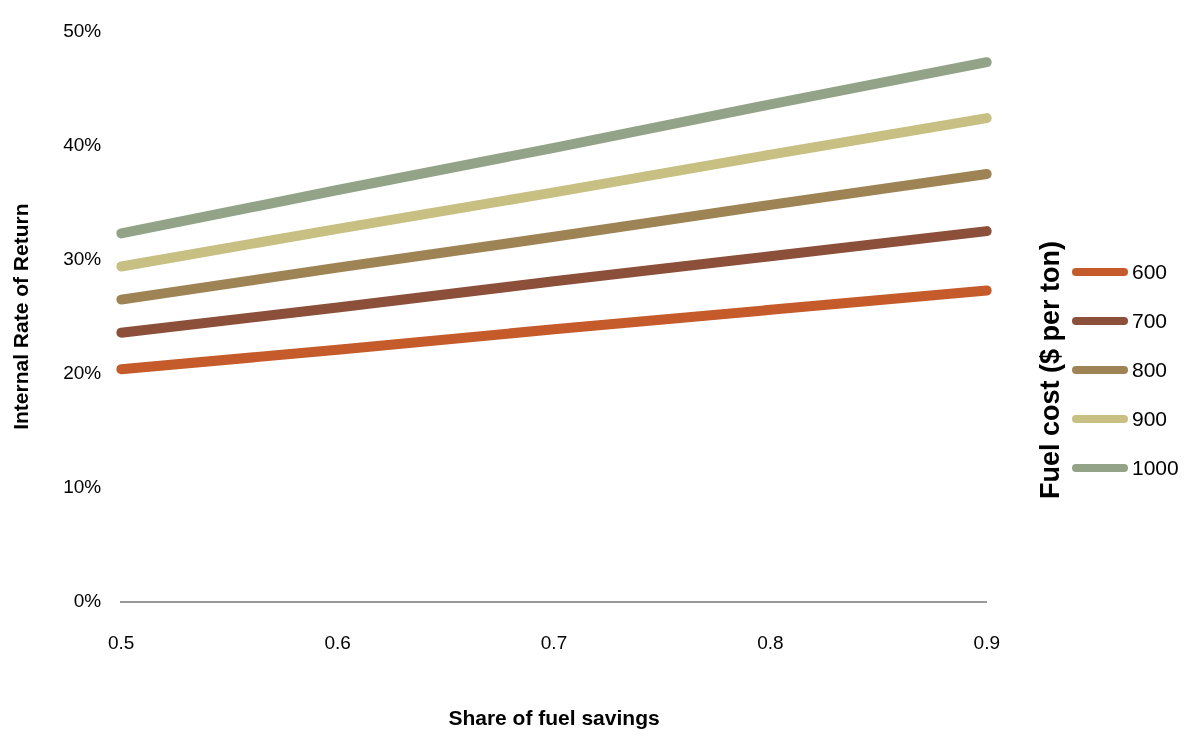  Describe the element at coordinates (87, 601) in the screenshot. I see `y-tick-label: 0%` at that location.